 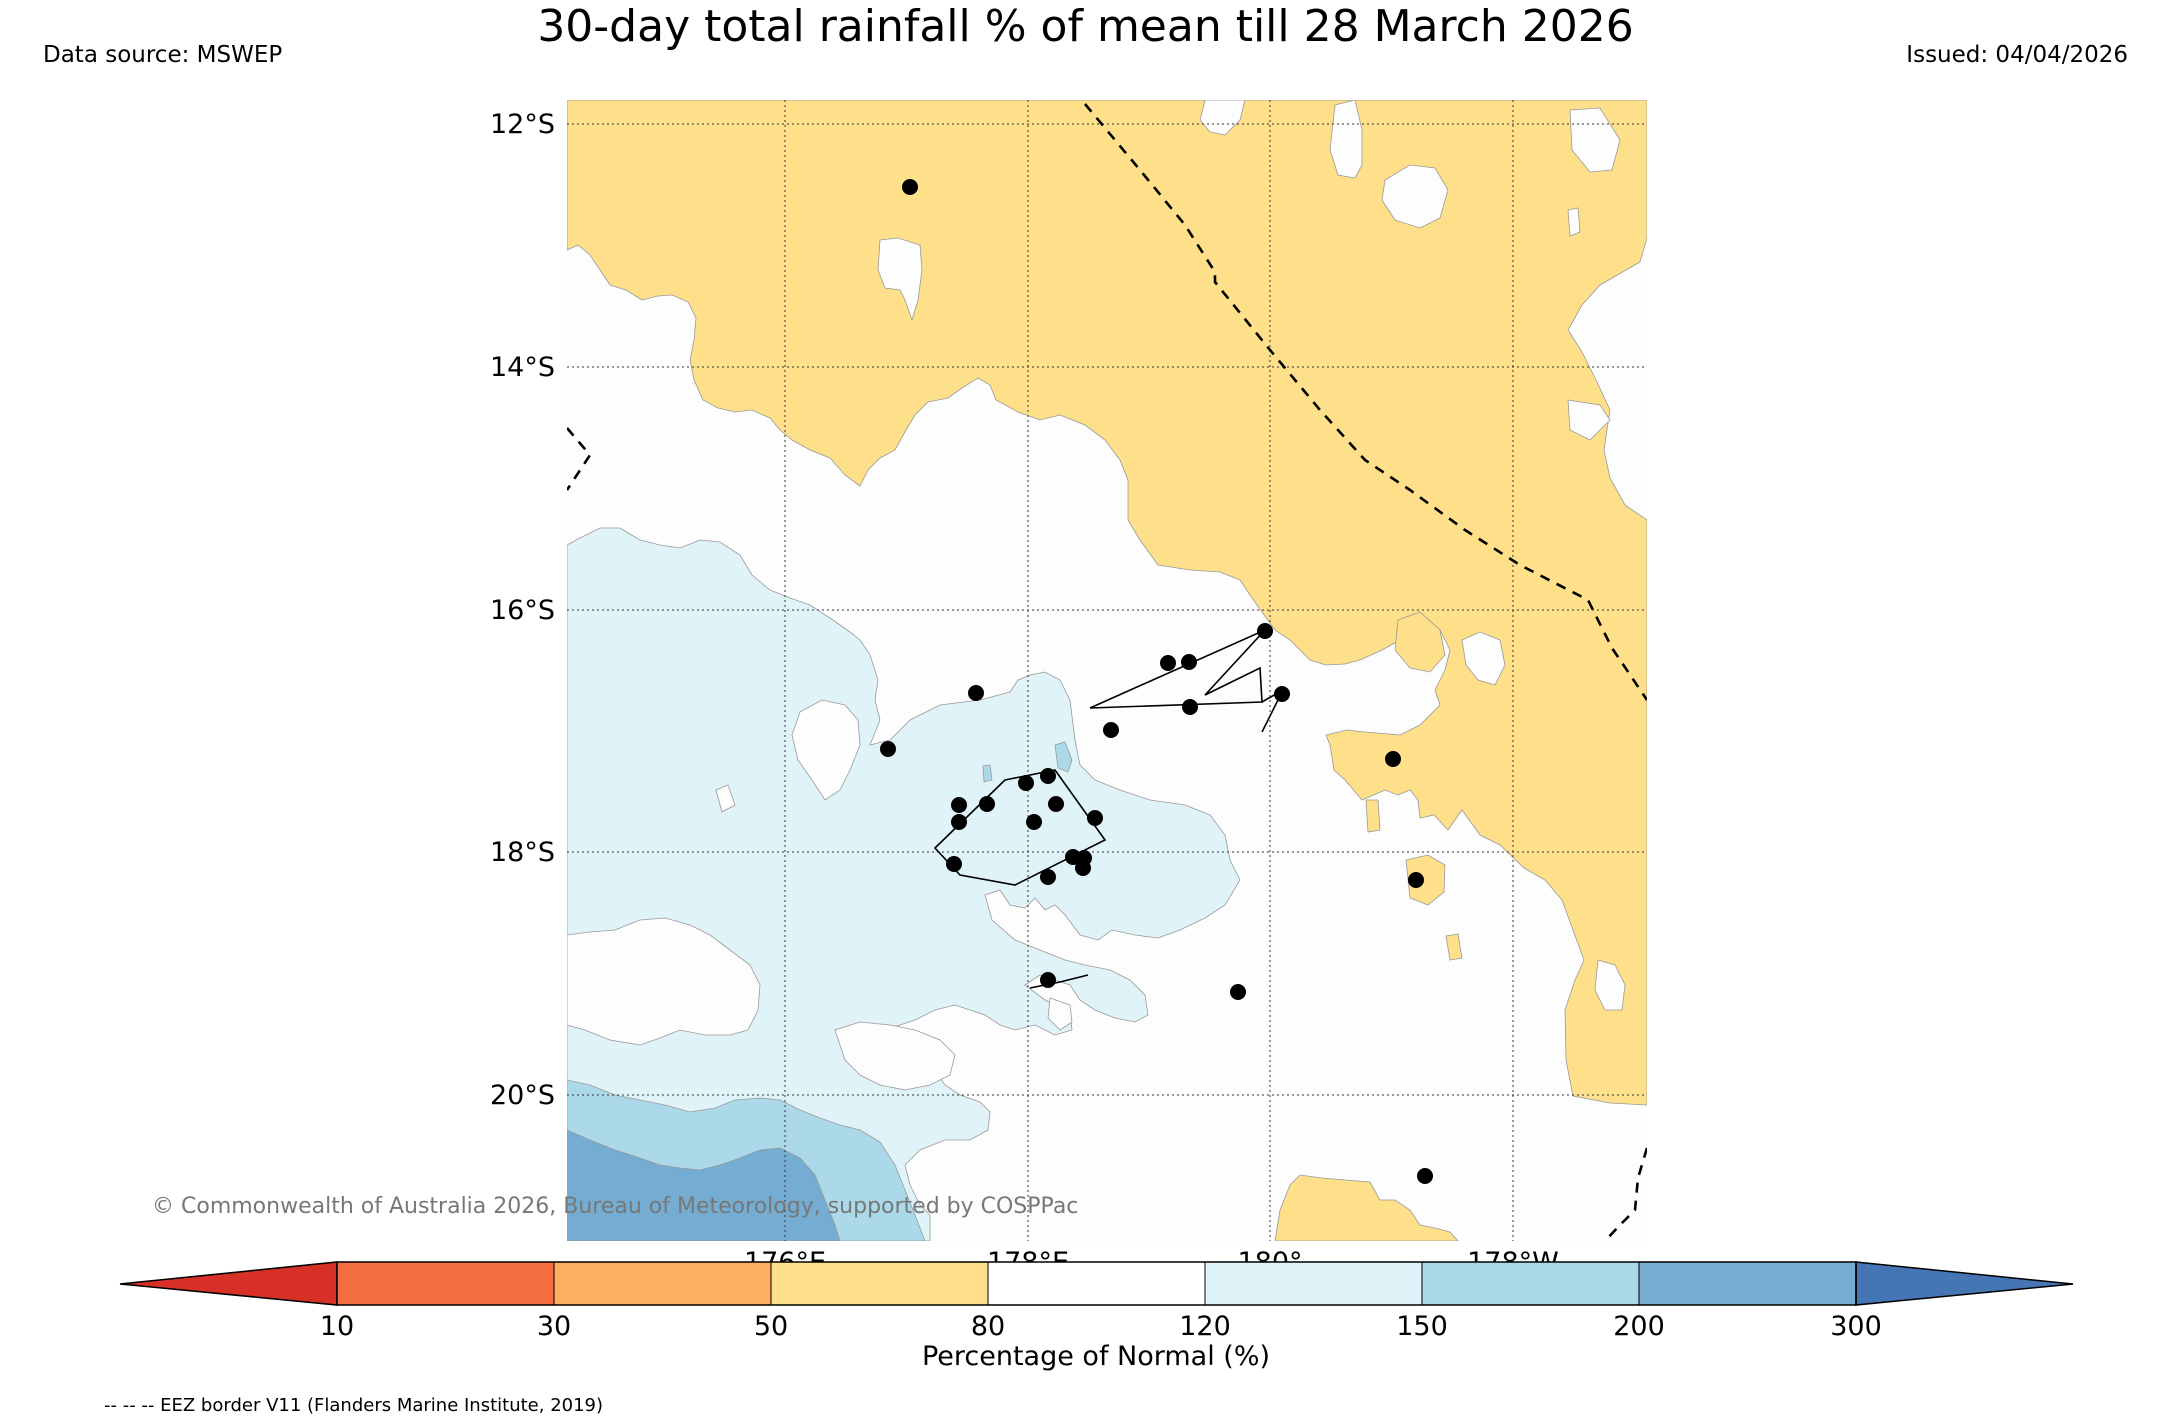 What do you see at coordinates (1964, 1283) in the screenshot?
I see `colorbar-extend-high` at bounding box center [1964, 1283].